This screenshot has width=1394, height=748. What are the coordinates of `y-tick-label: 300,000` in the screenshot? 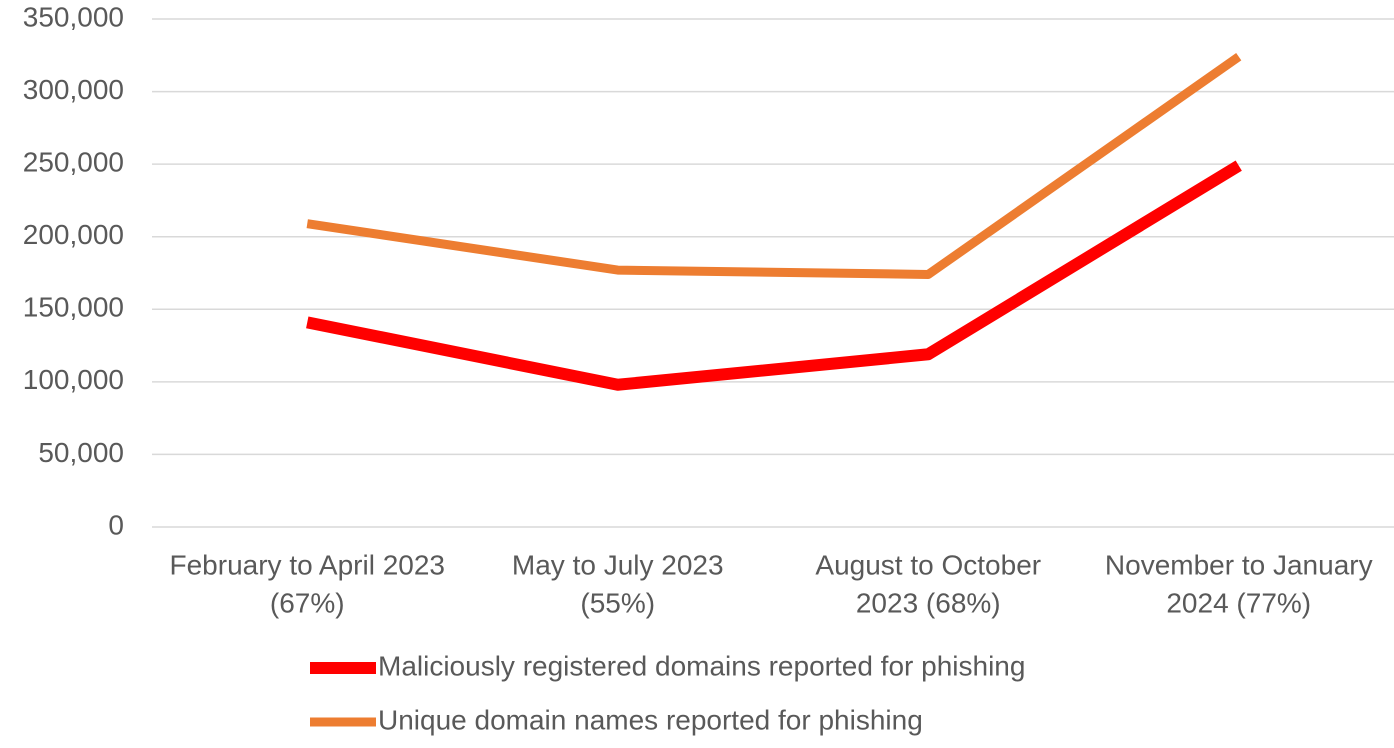 It's located at (73, 89).